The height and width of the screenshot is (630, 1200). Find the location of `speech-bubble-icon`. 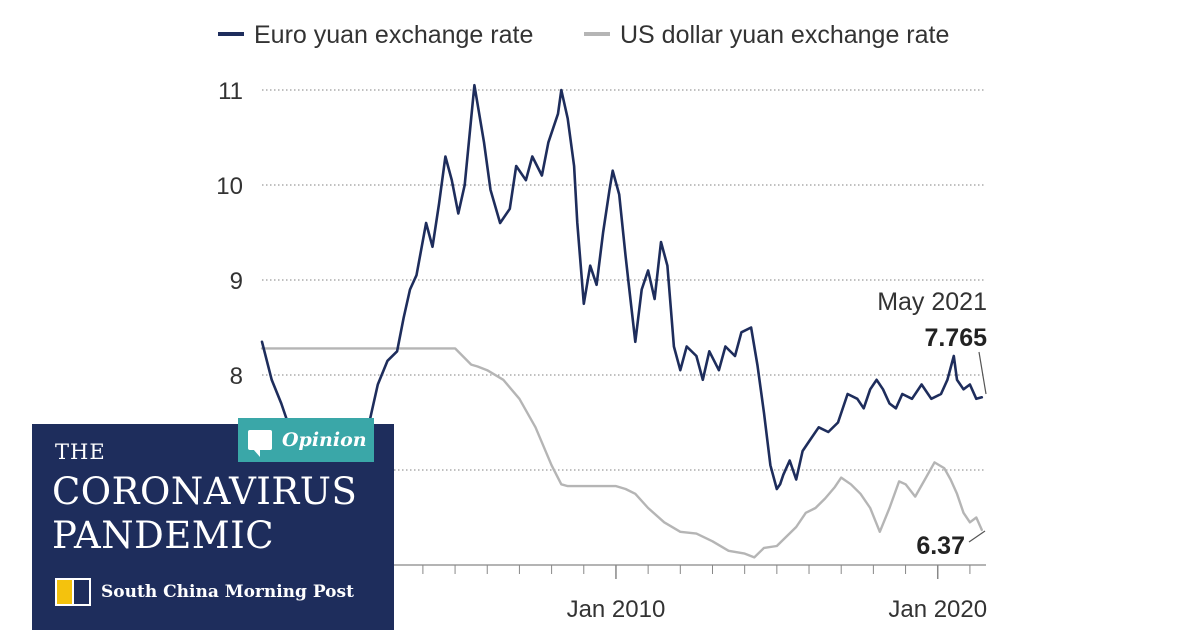

speech-bubble-icon is located at coordinates (260, 443).